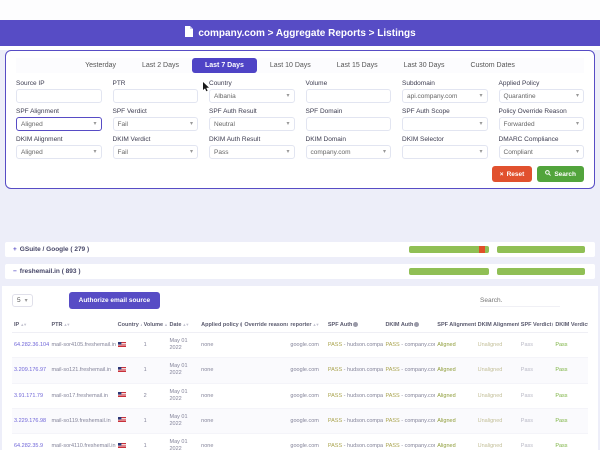 This screenshot has width=600, height=450. What do you see at coordinates (357, 65) in the screenshot?
I see `tab-last-15-days: Last 15 Days` at bounding box center [357, 65].